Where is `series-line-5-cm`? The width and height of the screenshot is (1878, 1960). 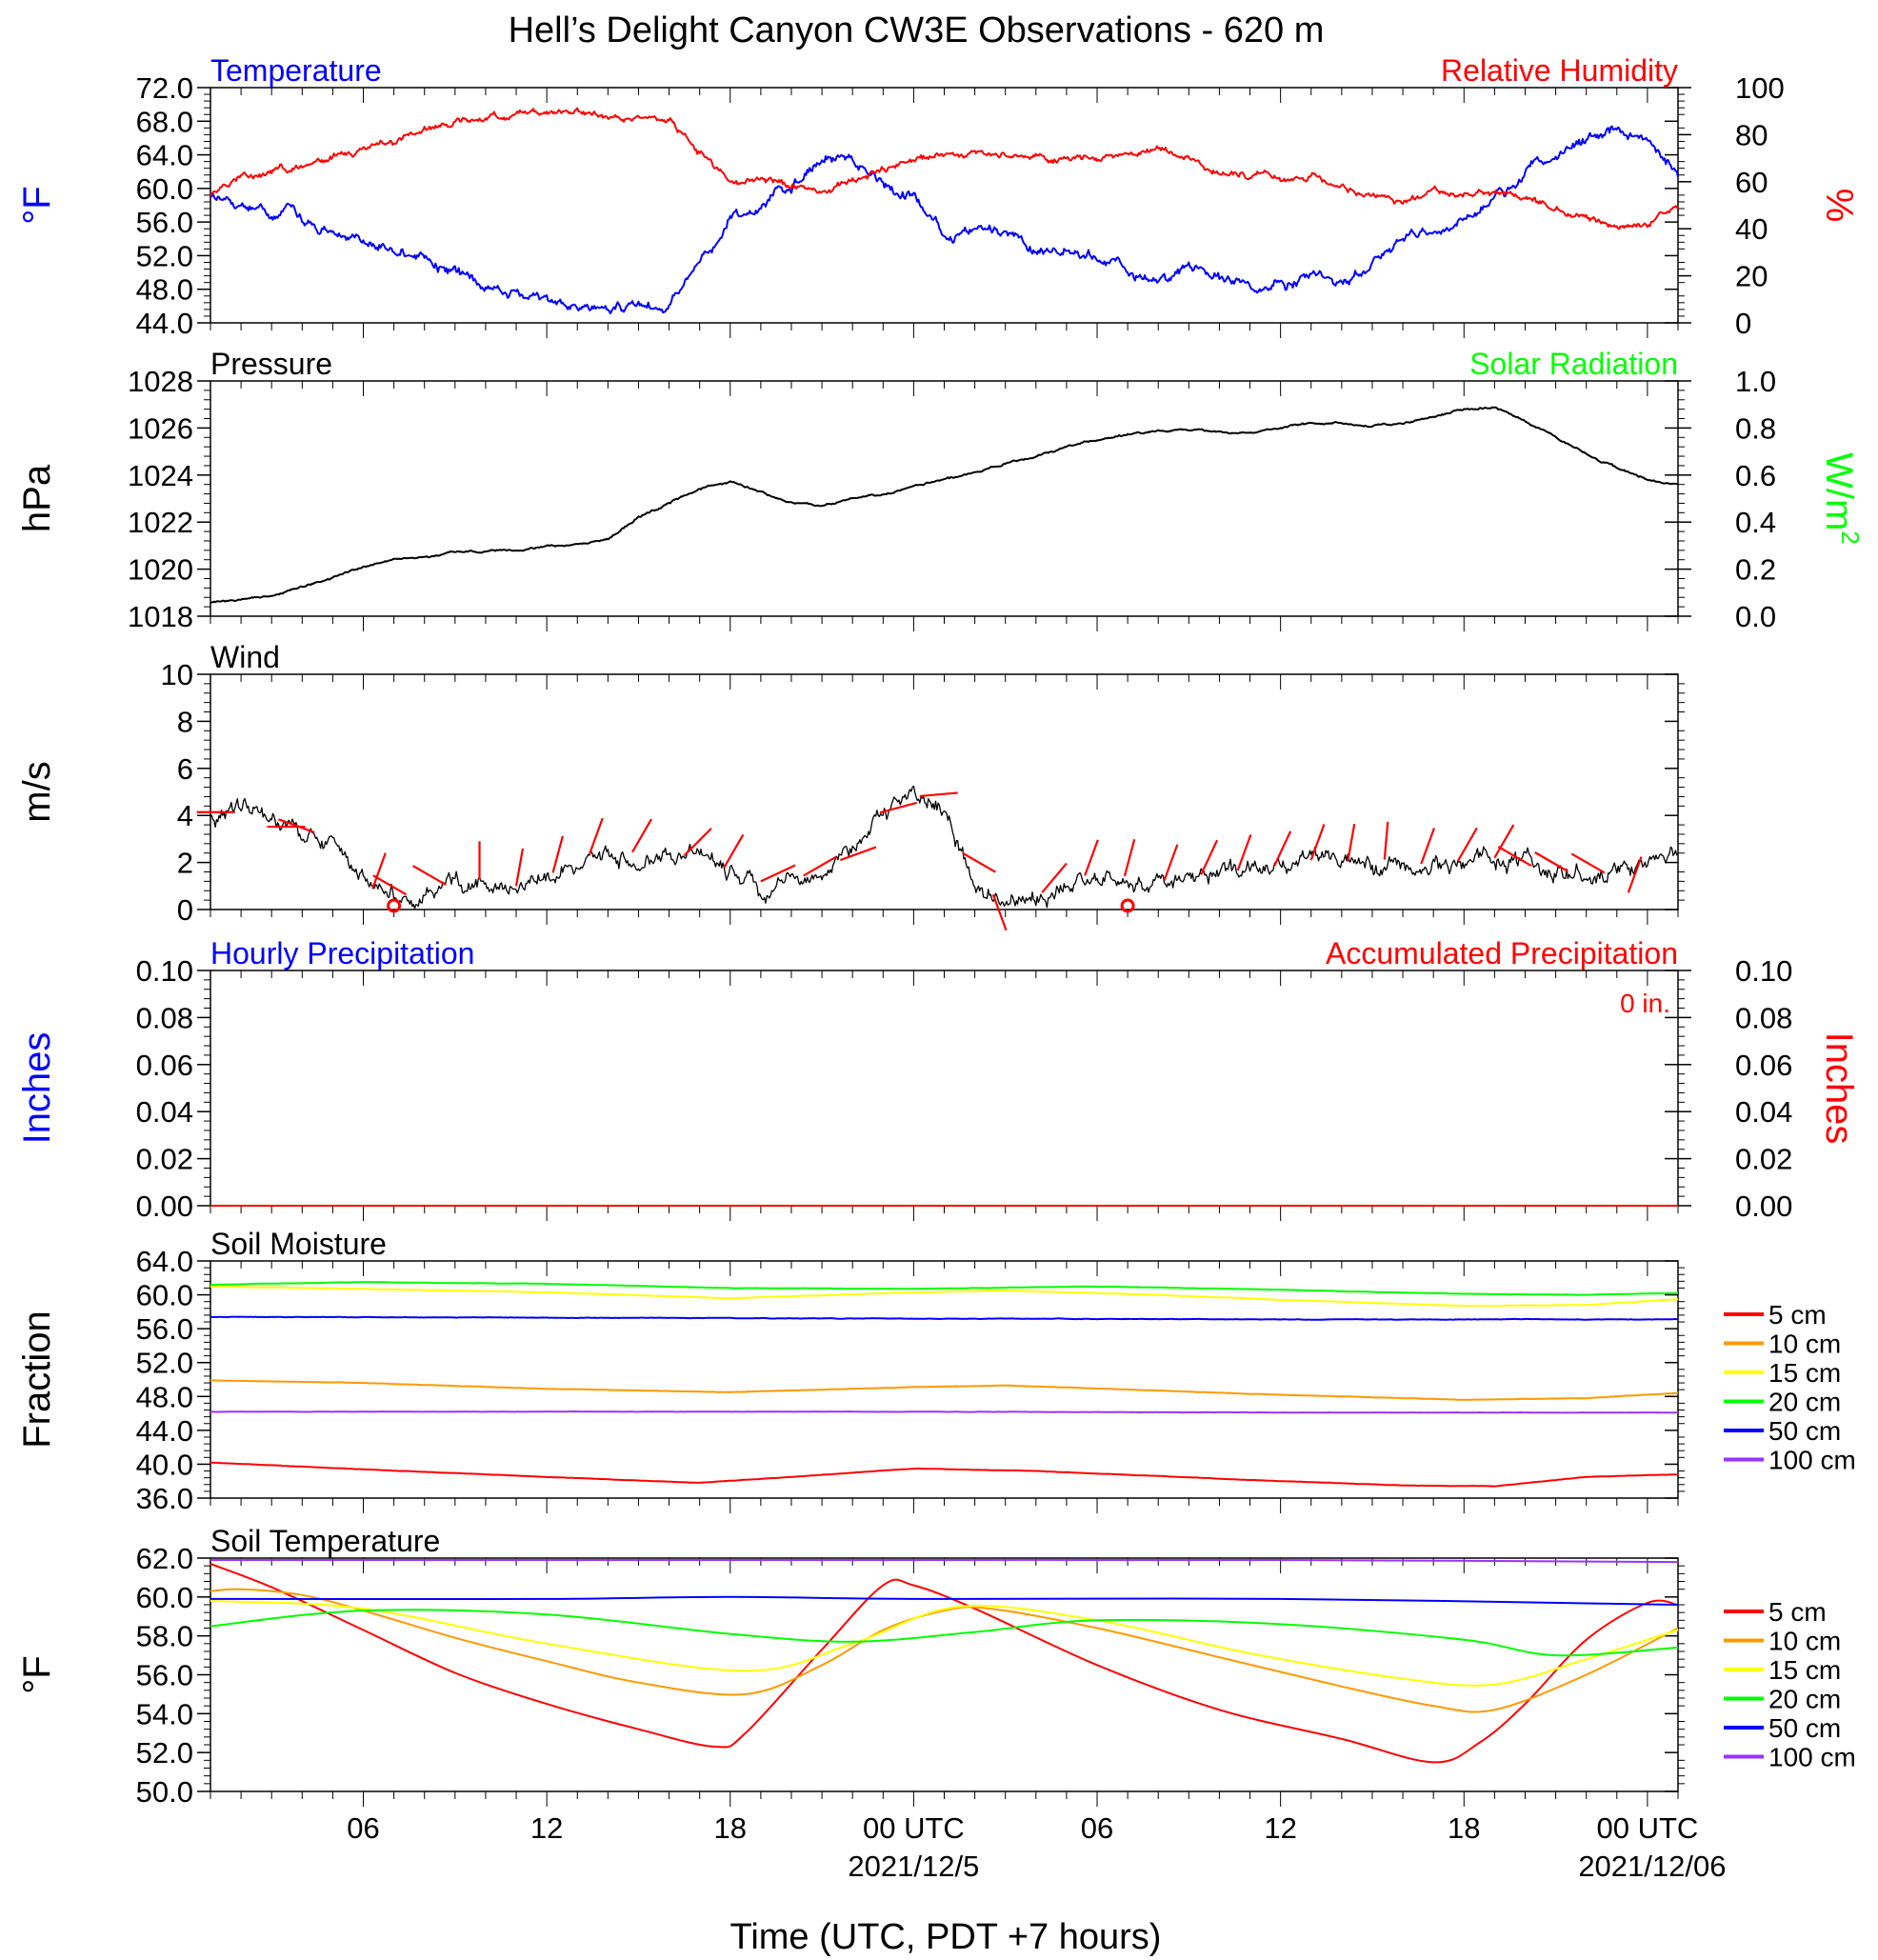 series-line-5-cm is located at coordinates (944, 1663).